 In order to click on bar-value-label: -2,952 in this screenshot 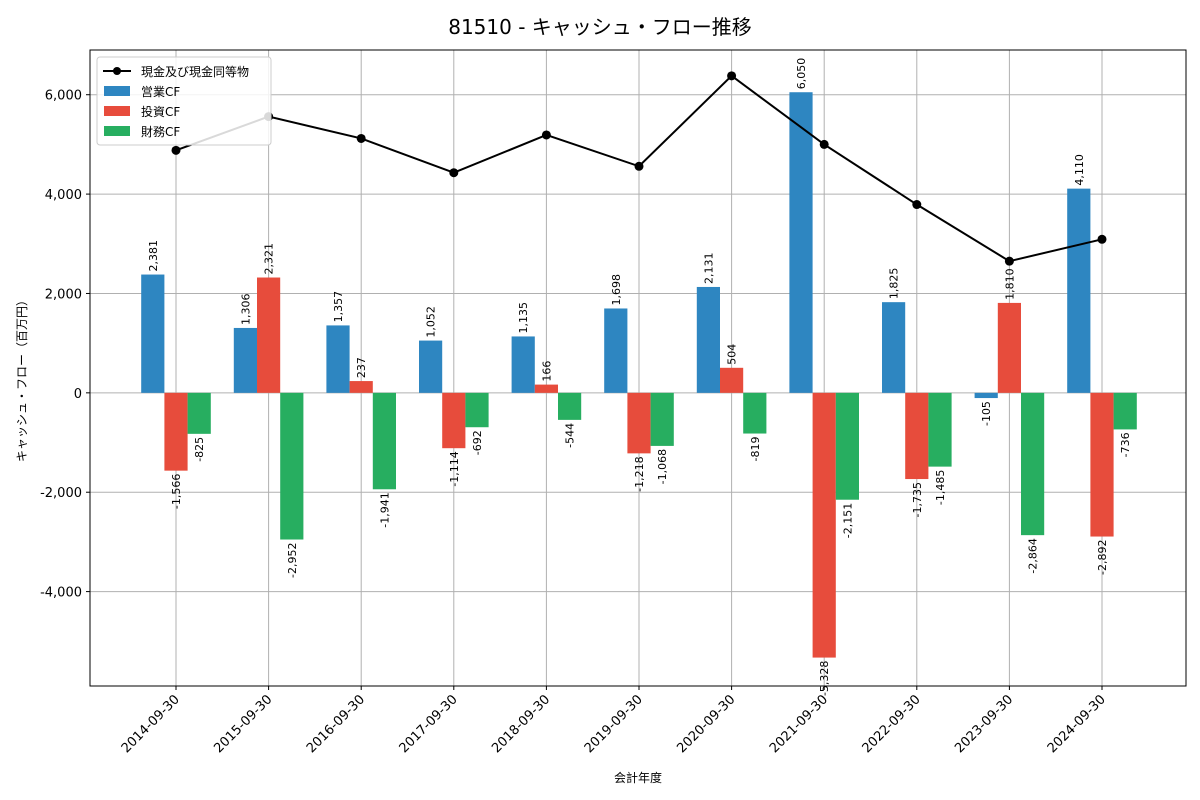, I will do `click(292, 560)`.